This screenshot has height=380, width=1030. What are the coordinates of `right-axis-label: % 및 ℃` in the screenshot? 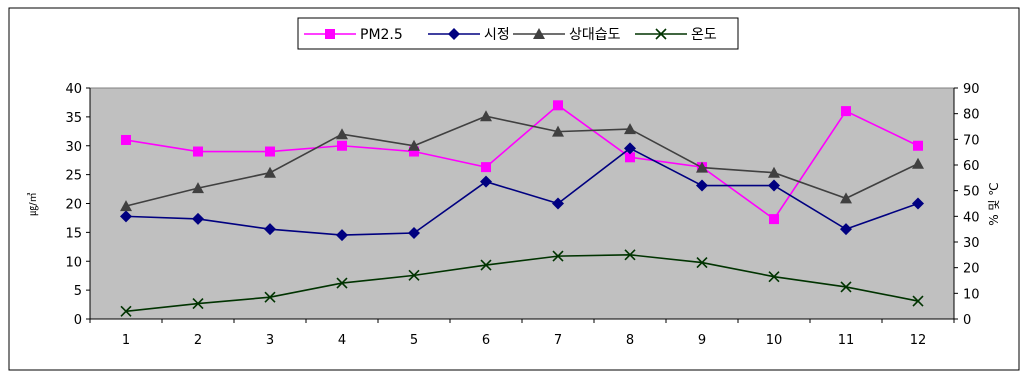 It's located at (994, 204).